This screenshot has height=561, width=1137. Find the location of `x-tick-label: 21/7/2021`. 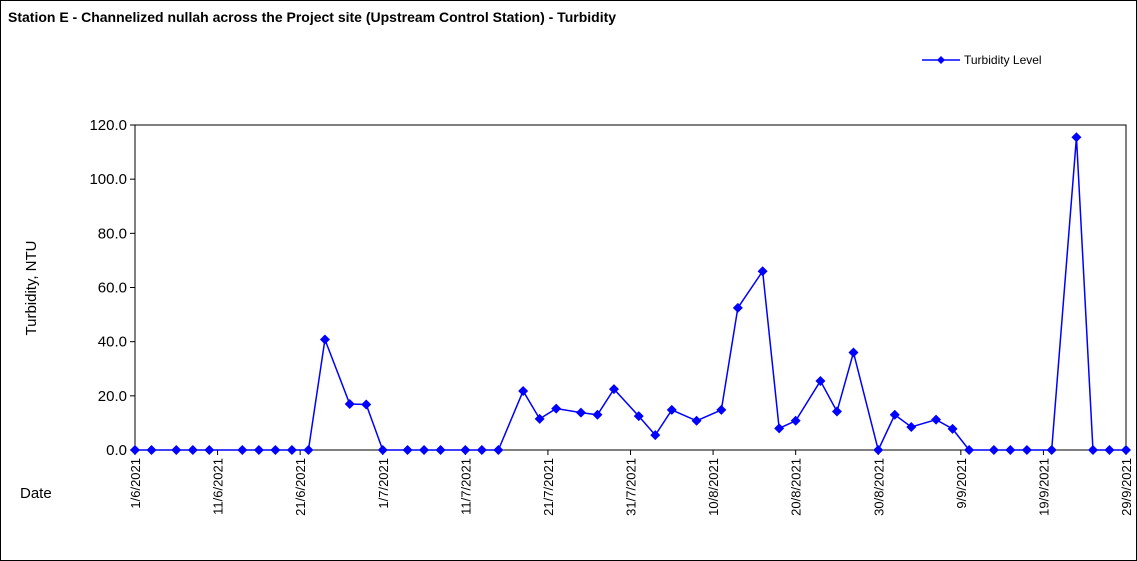

x-tick-label: 21/7/2021 is located at coordinates (548, 487).